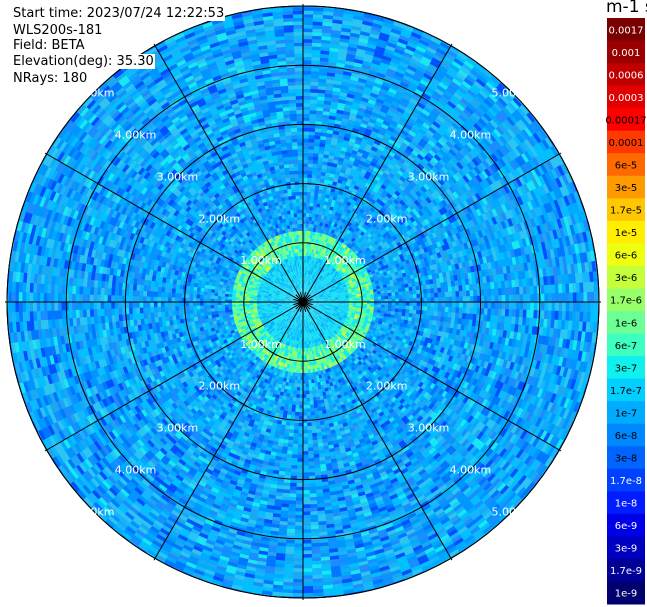 This screenshot has width=647, height=607. What do you see at coordinates (58, 30) in the screenshot?
I see `device-label: WLS200s-181` at bounding box center [58, 30].